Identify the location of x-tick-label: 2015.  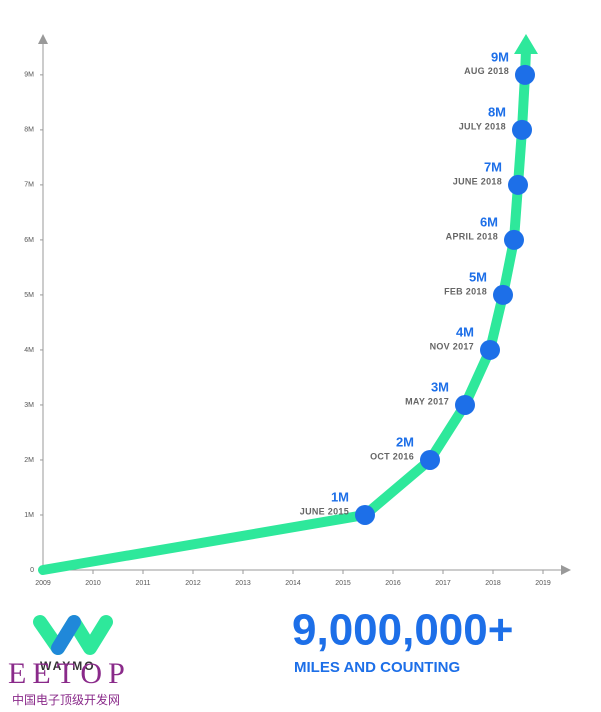
(343, 583).